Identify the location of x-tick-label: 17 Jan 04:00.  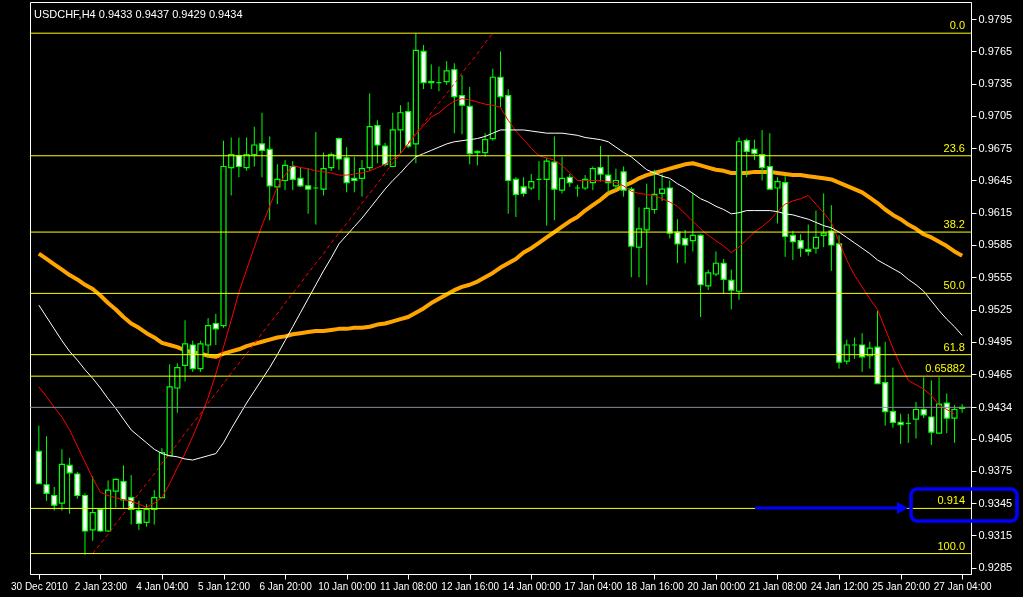
(593, 586).